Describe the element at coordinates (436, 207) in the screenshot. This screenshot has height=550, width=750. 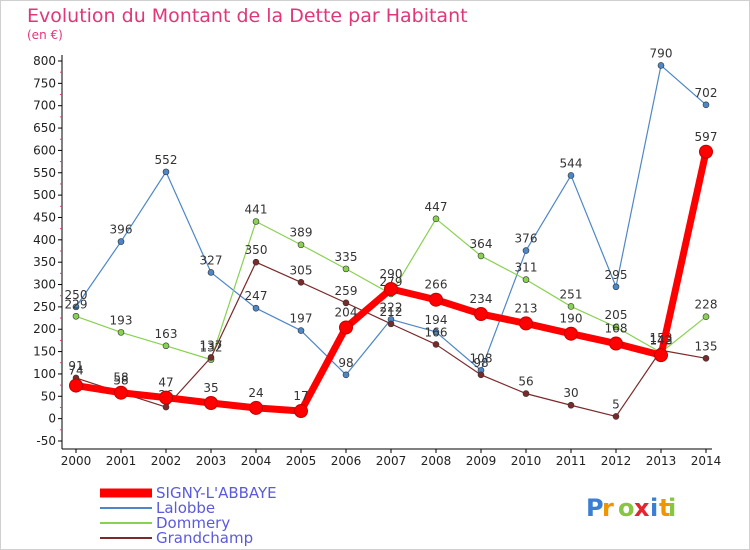
I see `data-label-dommery: 447` at that location.